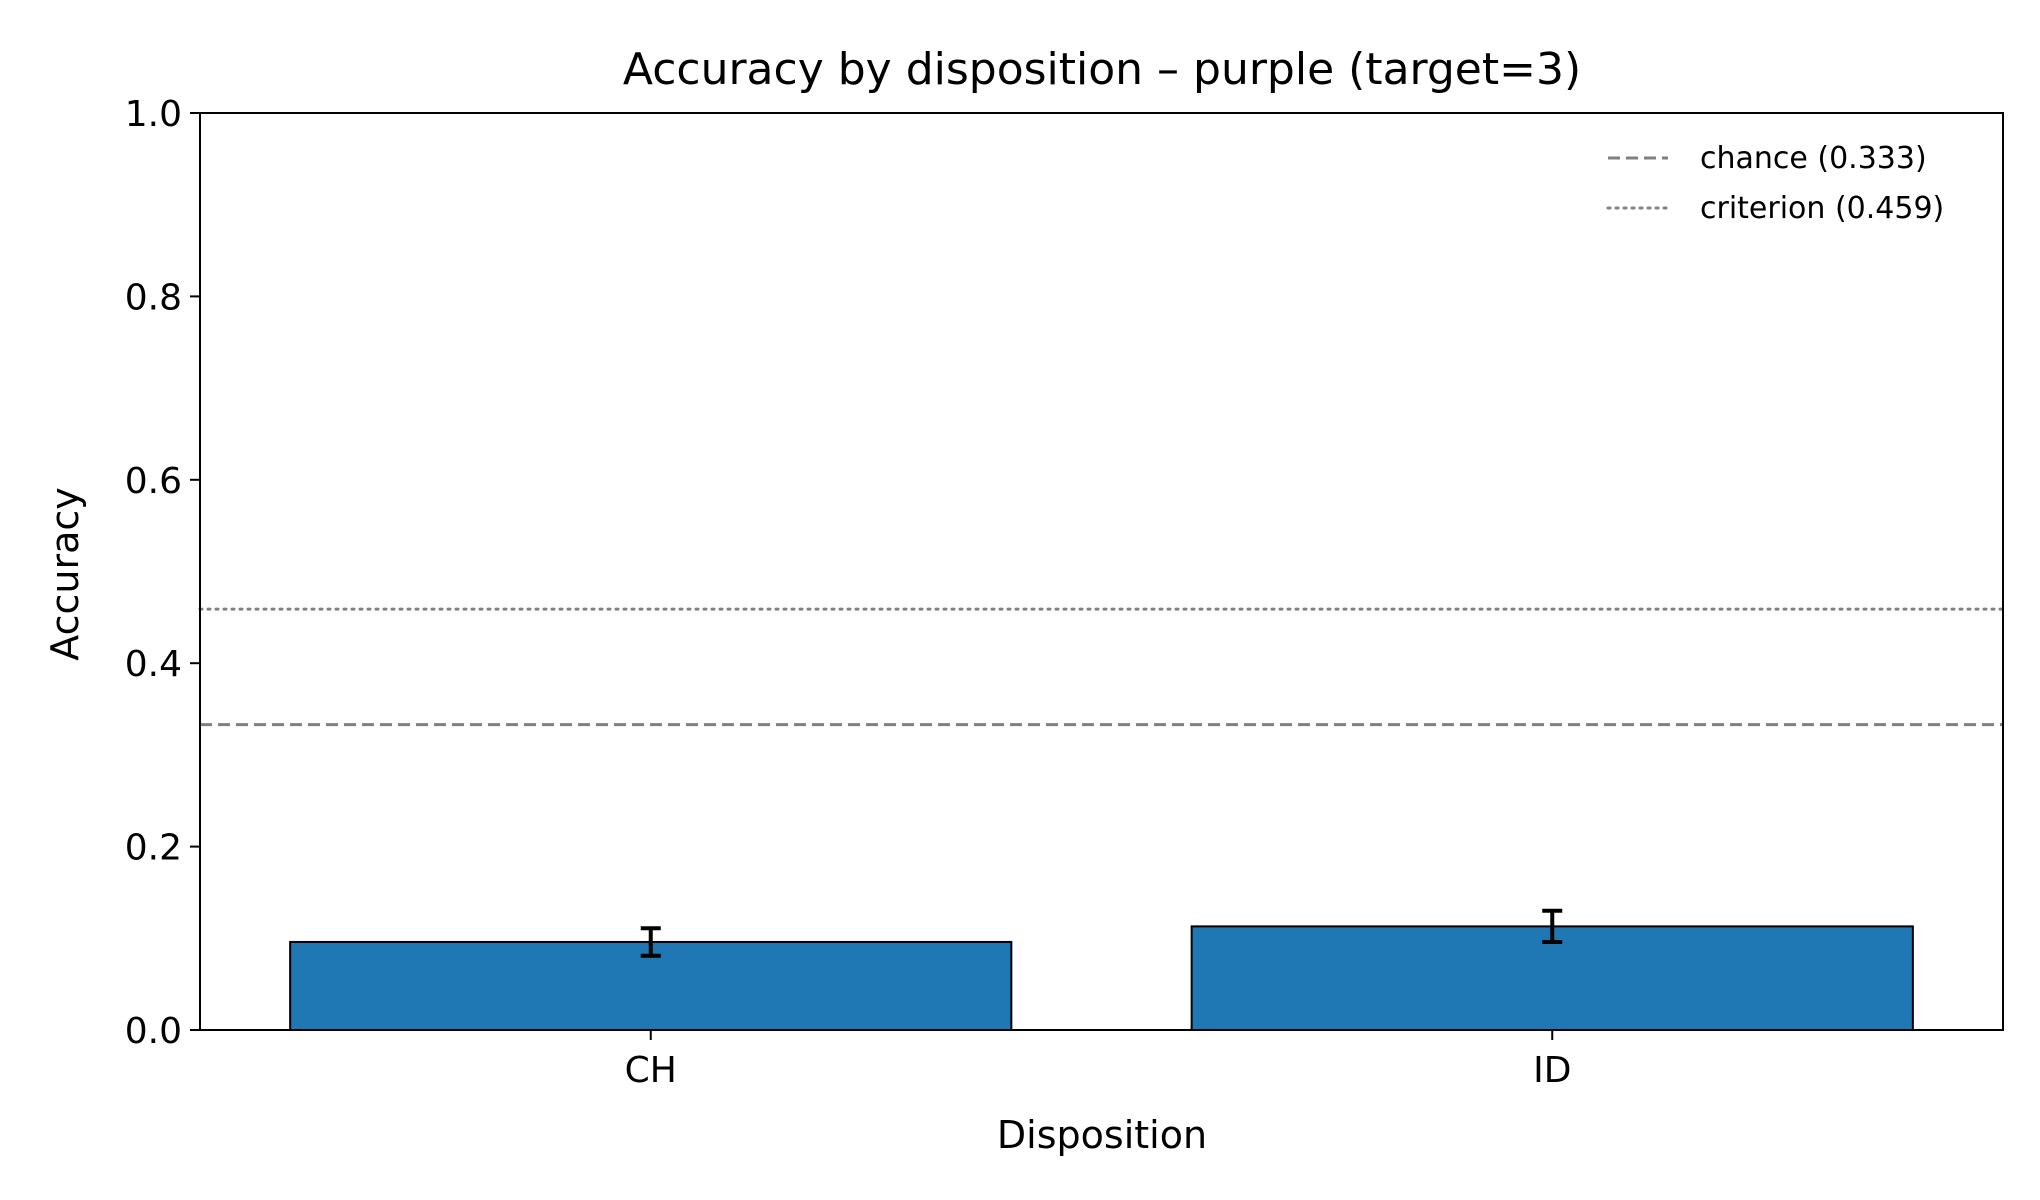 This screenshot has height=1200, width=2040. Describe the element at coordinates (153, 1031) in the screenshot. I see `y-tick-label-0: 0.0` at that location.